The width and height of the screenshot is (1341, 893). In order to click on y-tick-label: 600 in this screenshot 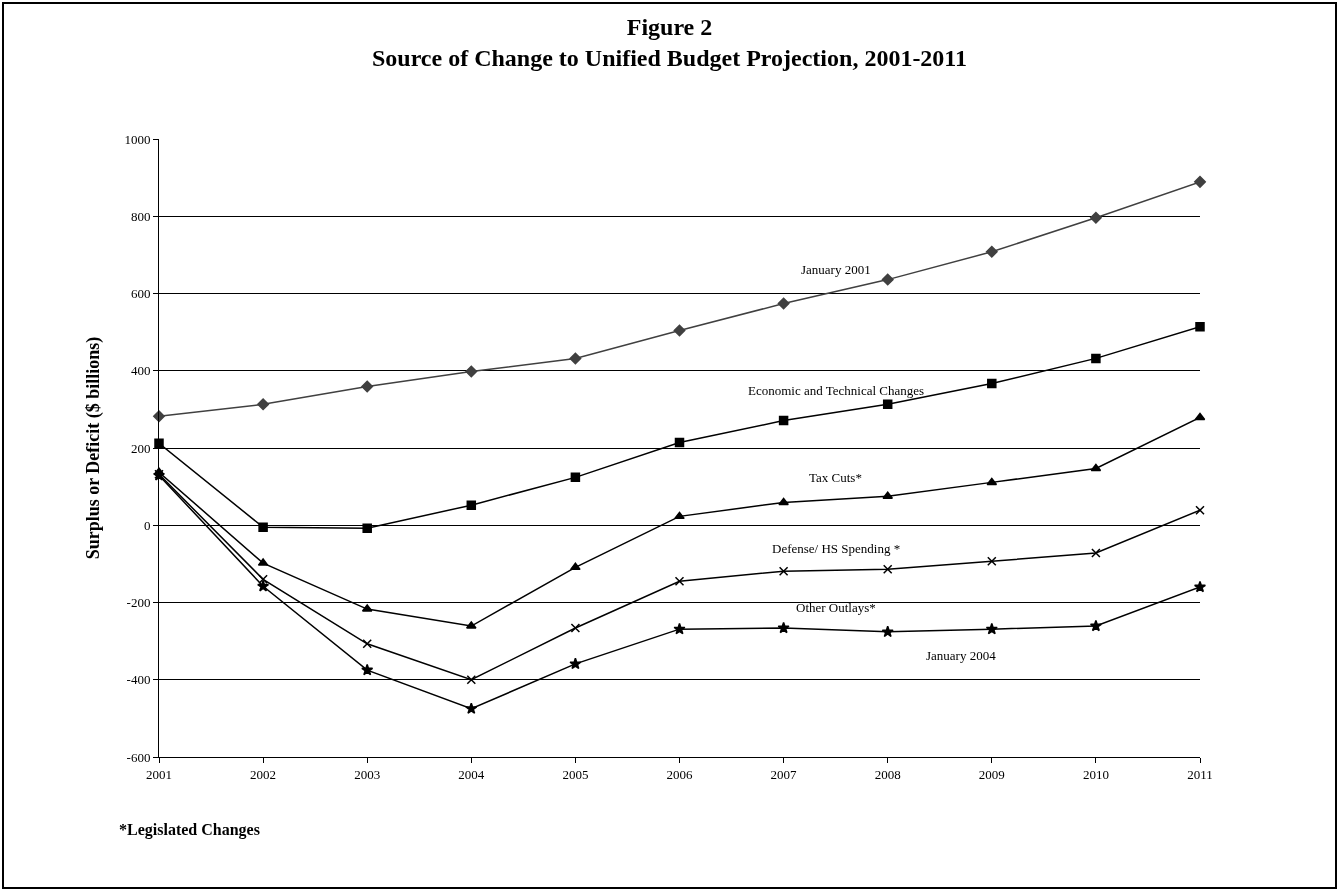, I will do `click(140, 294)`.